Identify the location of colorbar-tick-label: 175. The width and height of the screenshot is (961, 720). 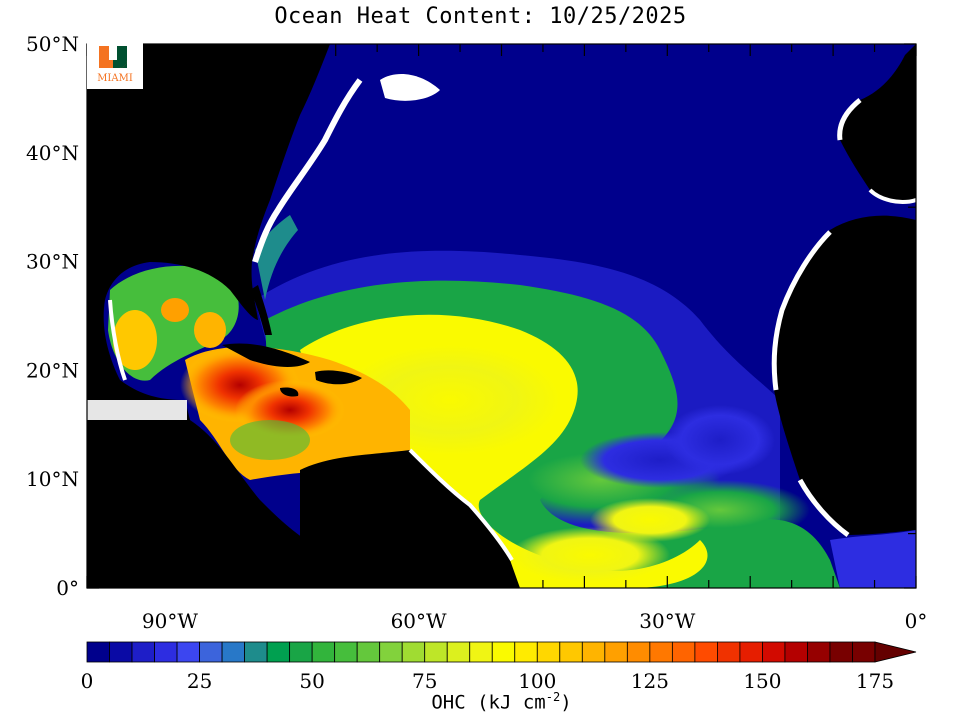
(875, 681).